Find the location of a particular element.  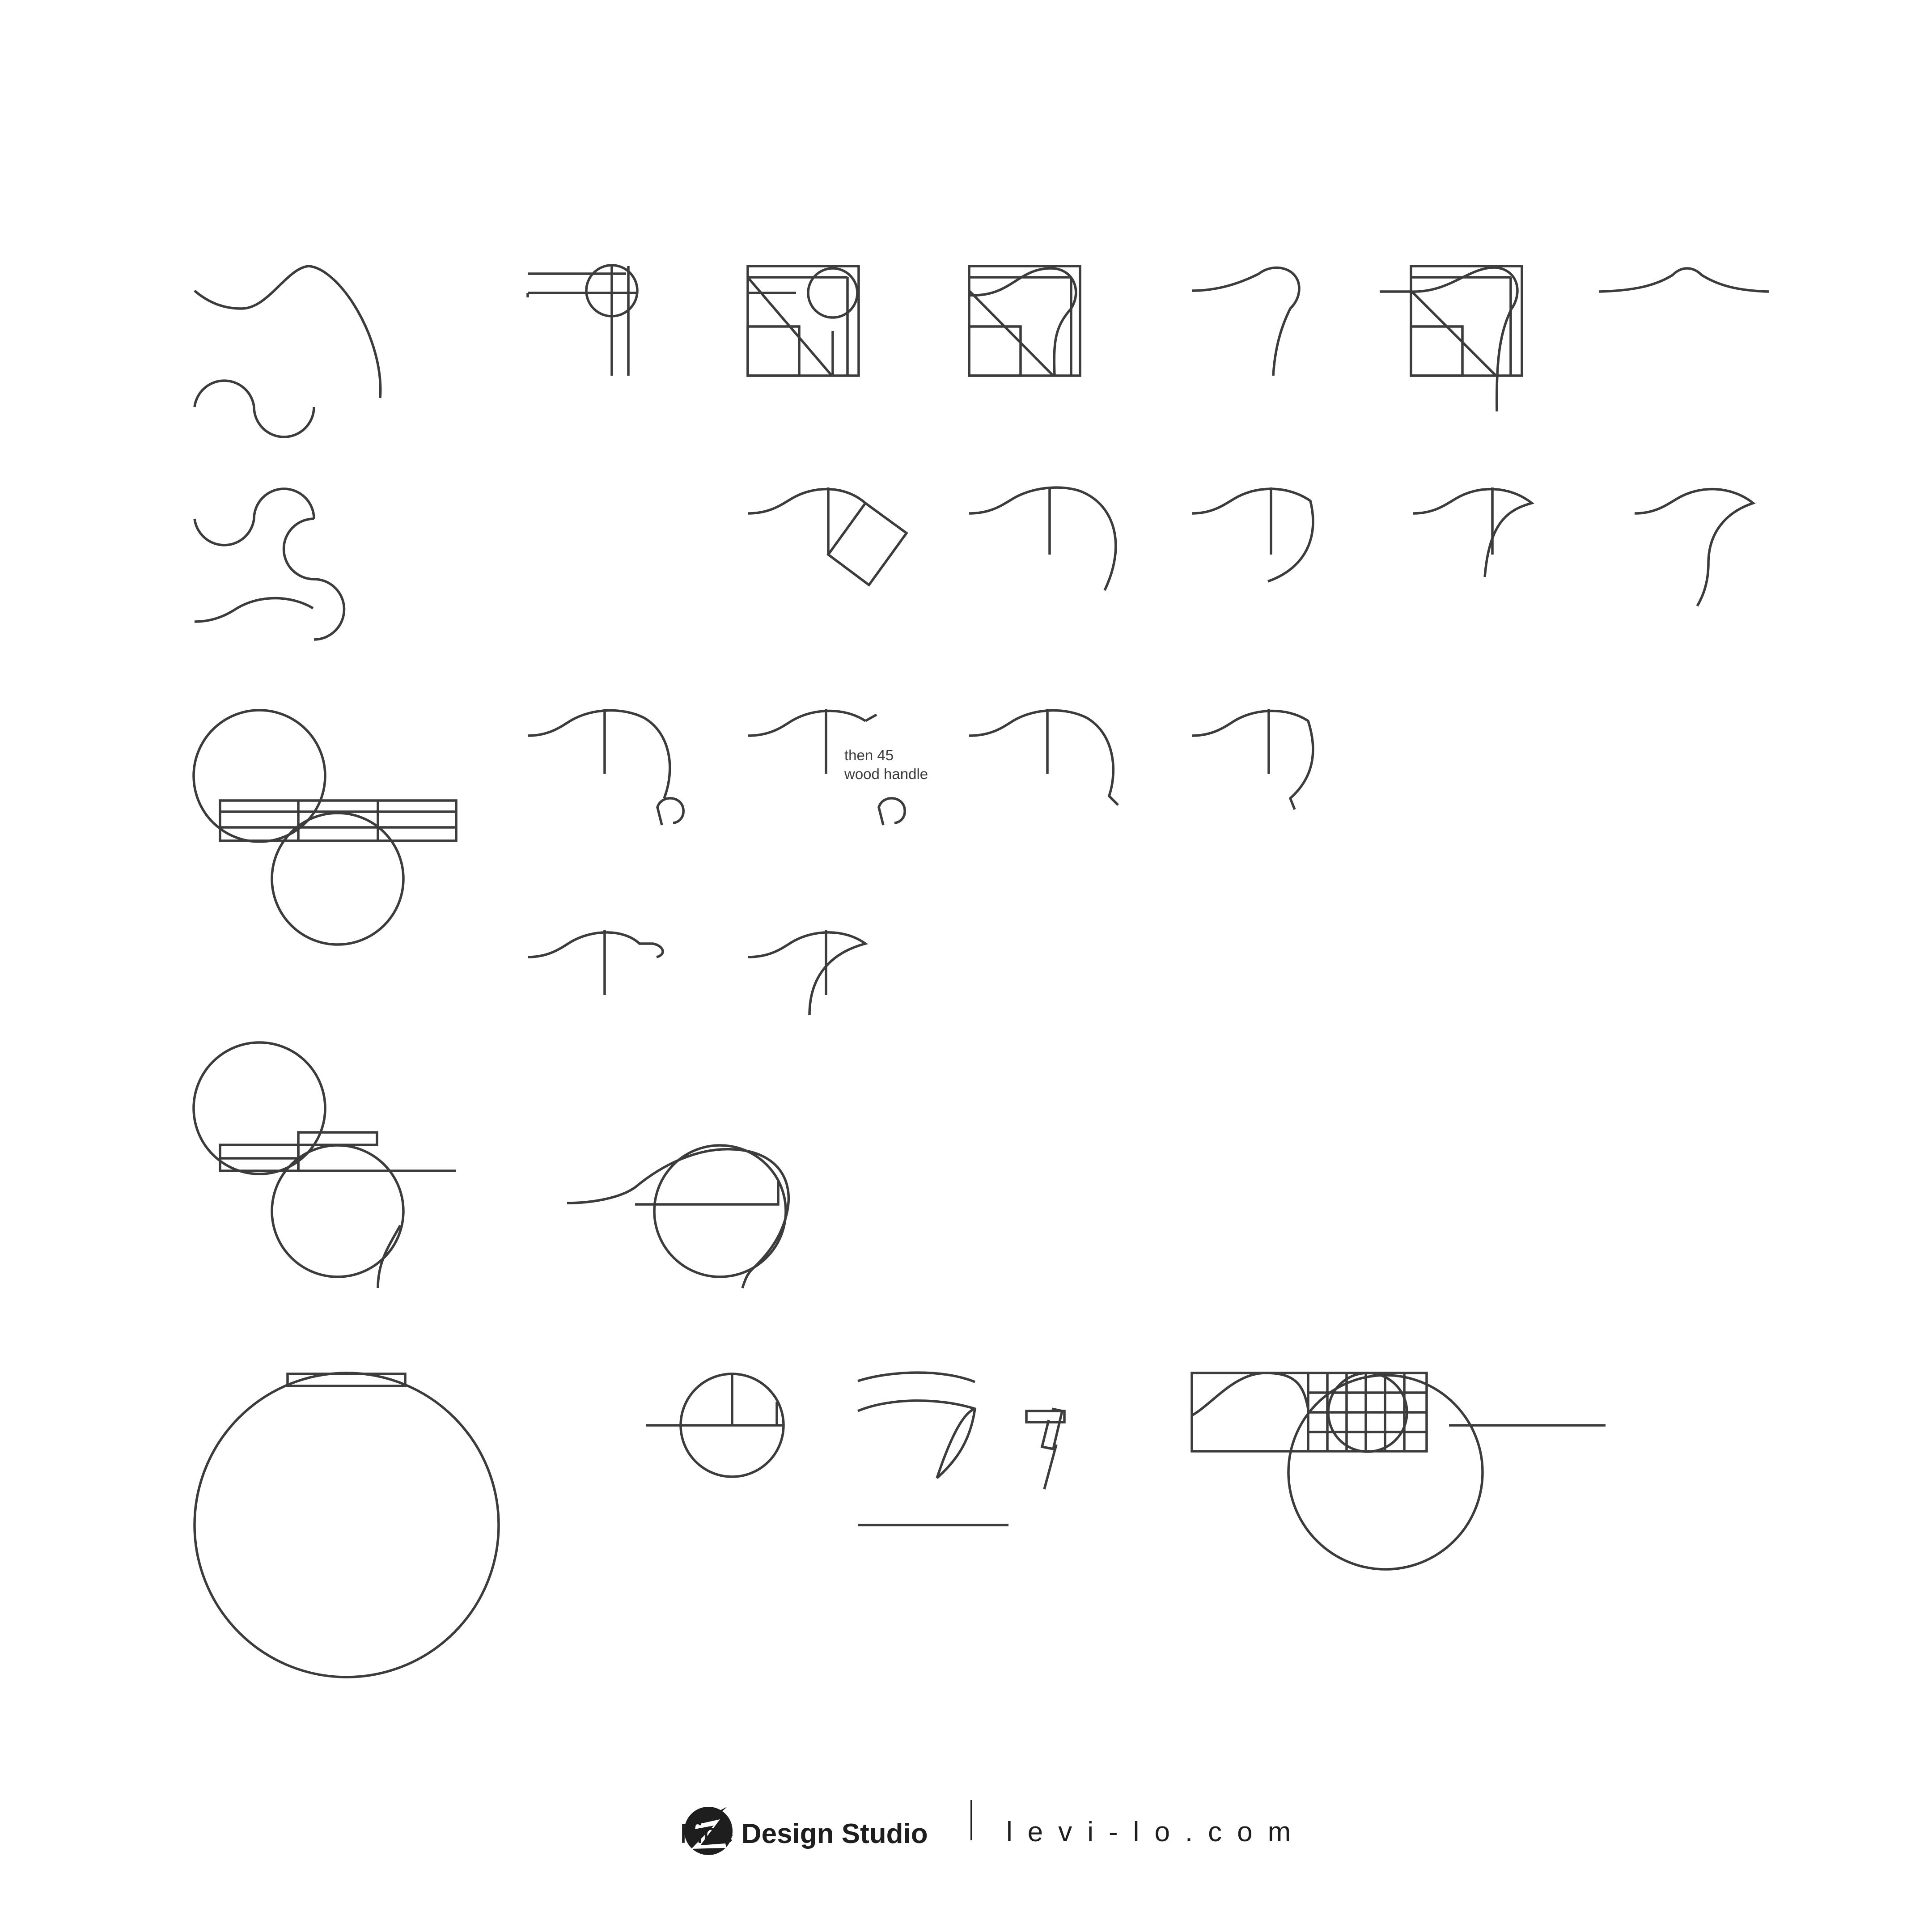

annotation-line-2: wood handle is located at coordinates (886, 774).